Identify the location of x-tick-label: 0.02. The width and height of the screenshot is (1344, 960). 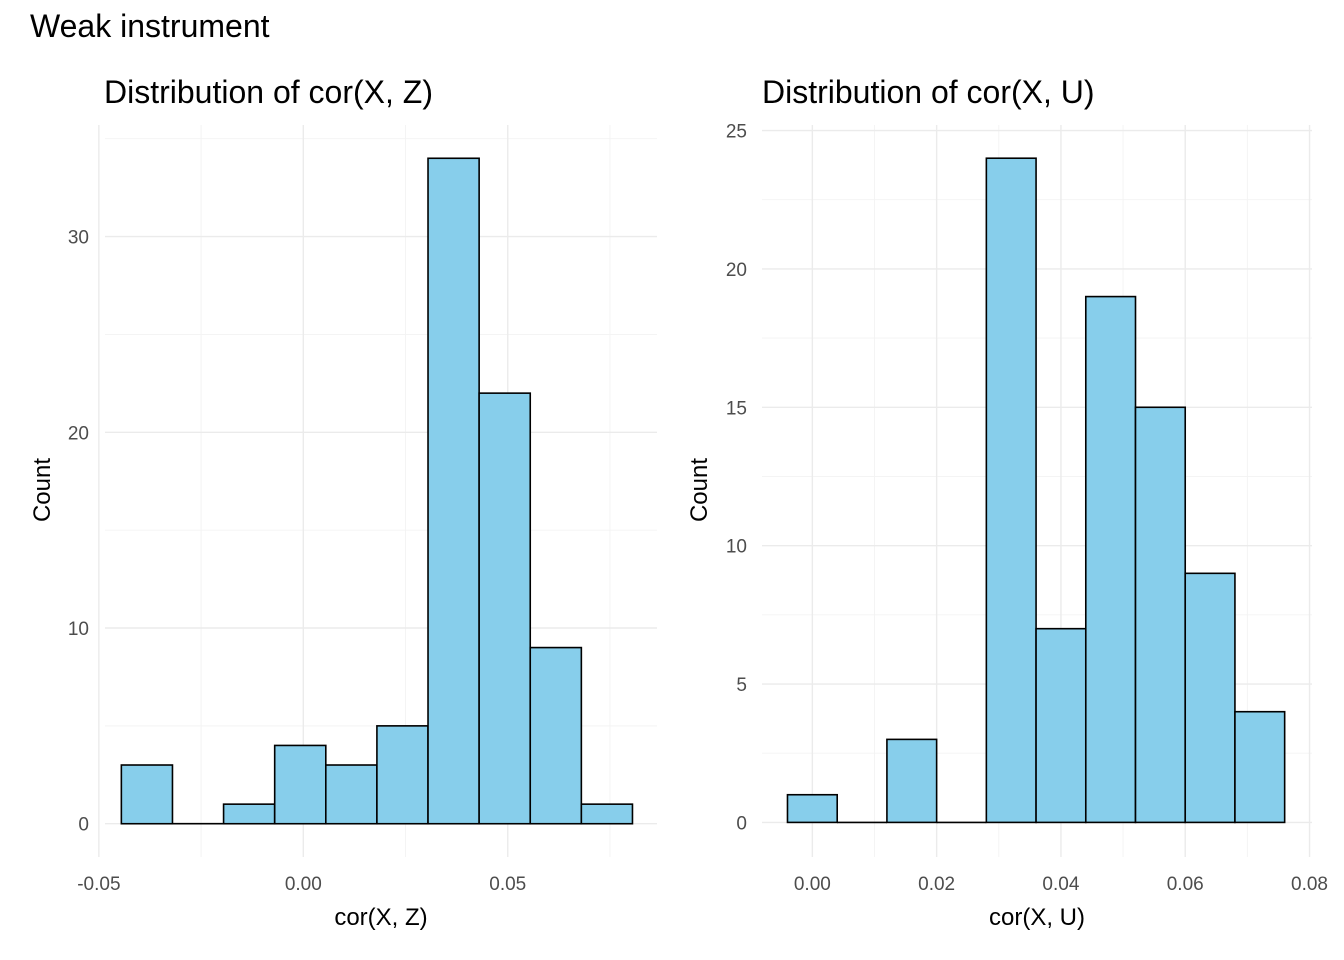
(936, 884).